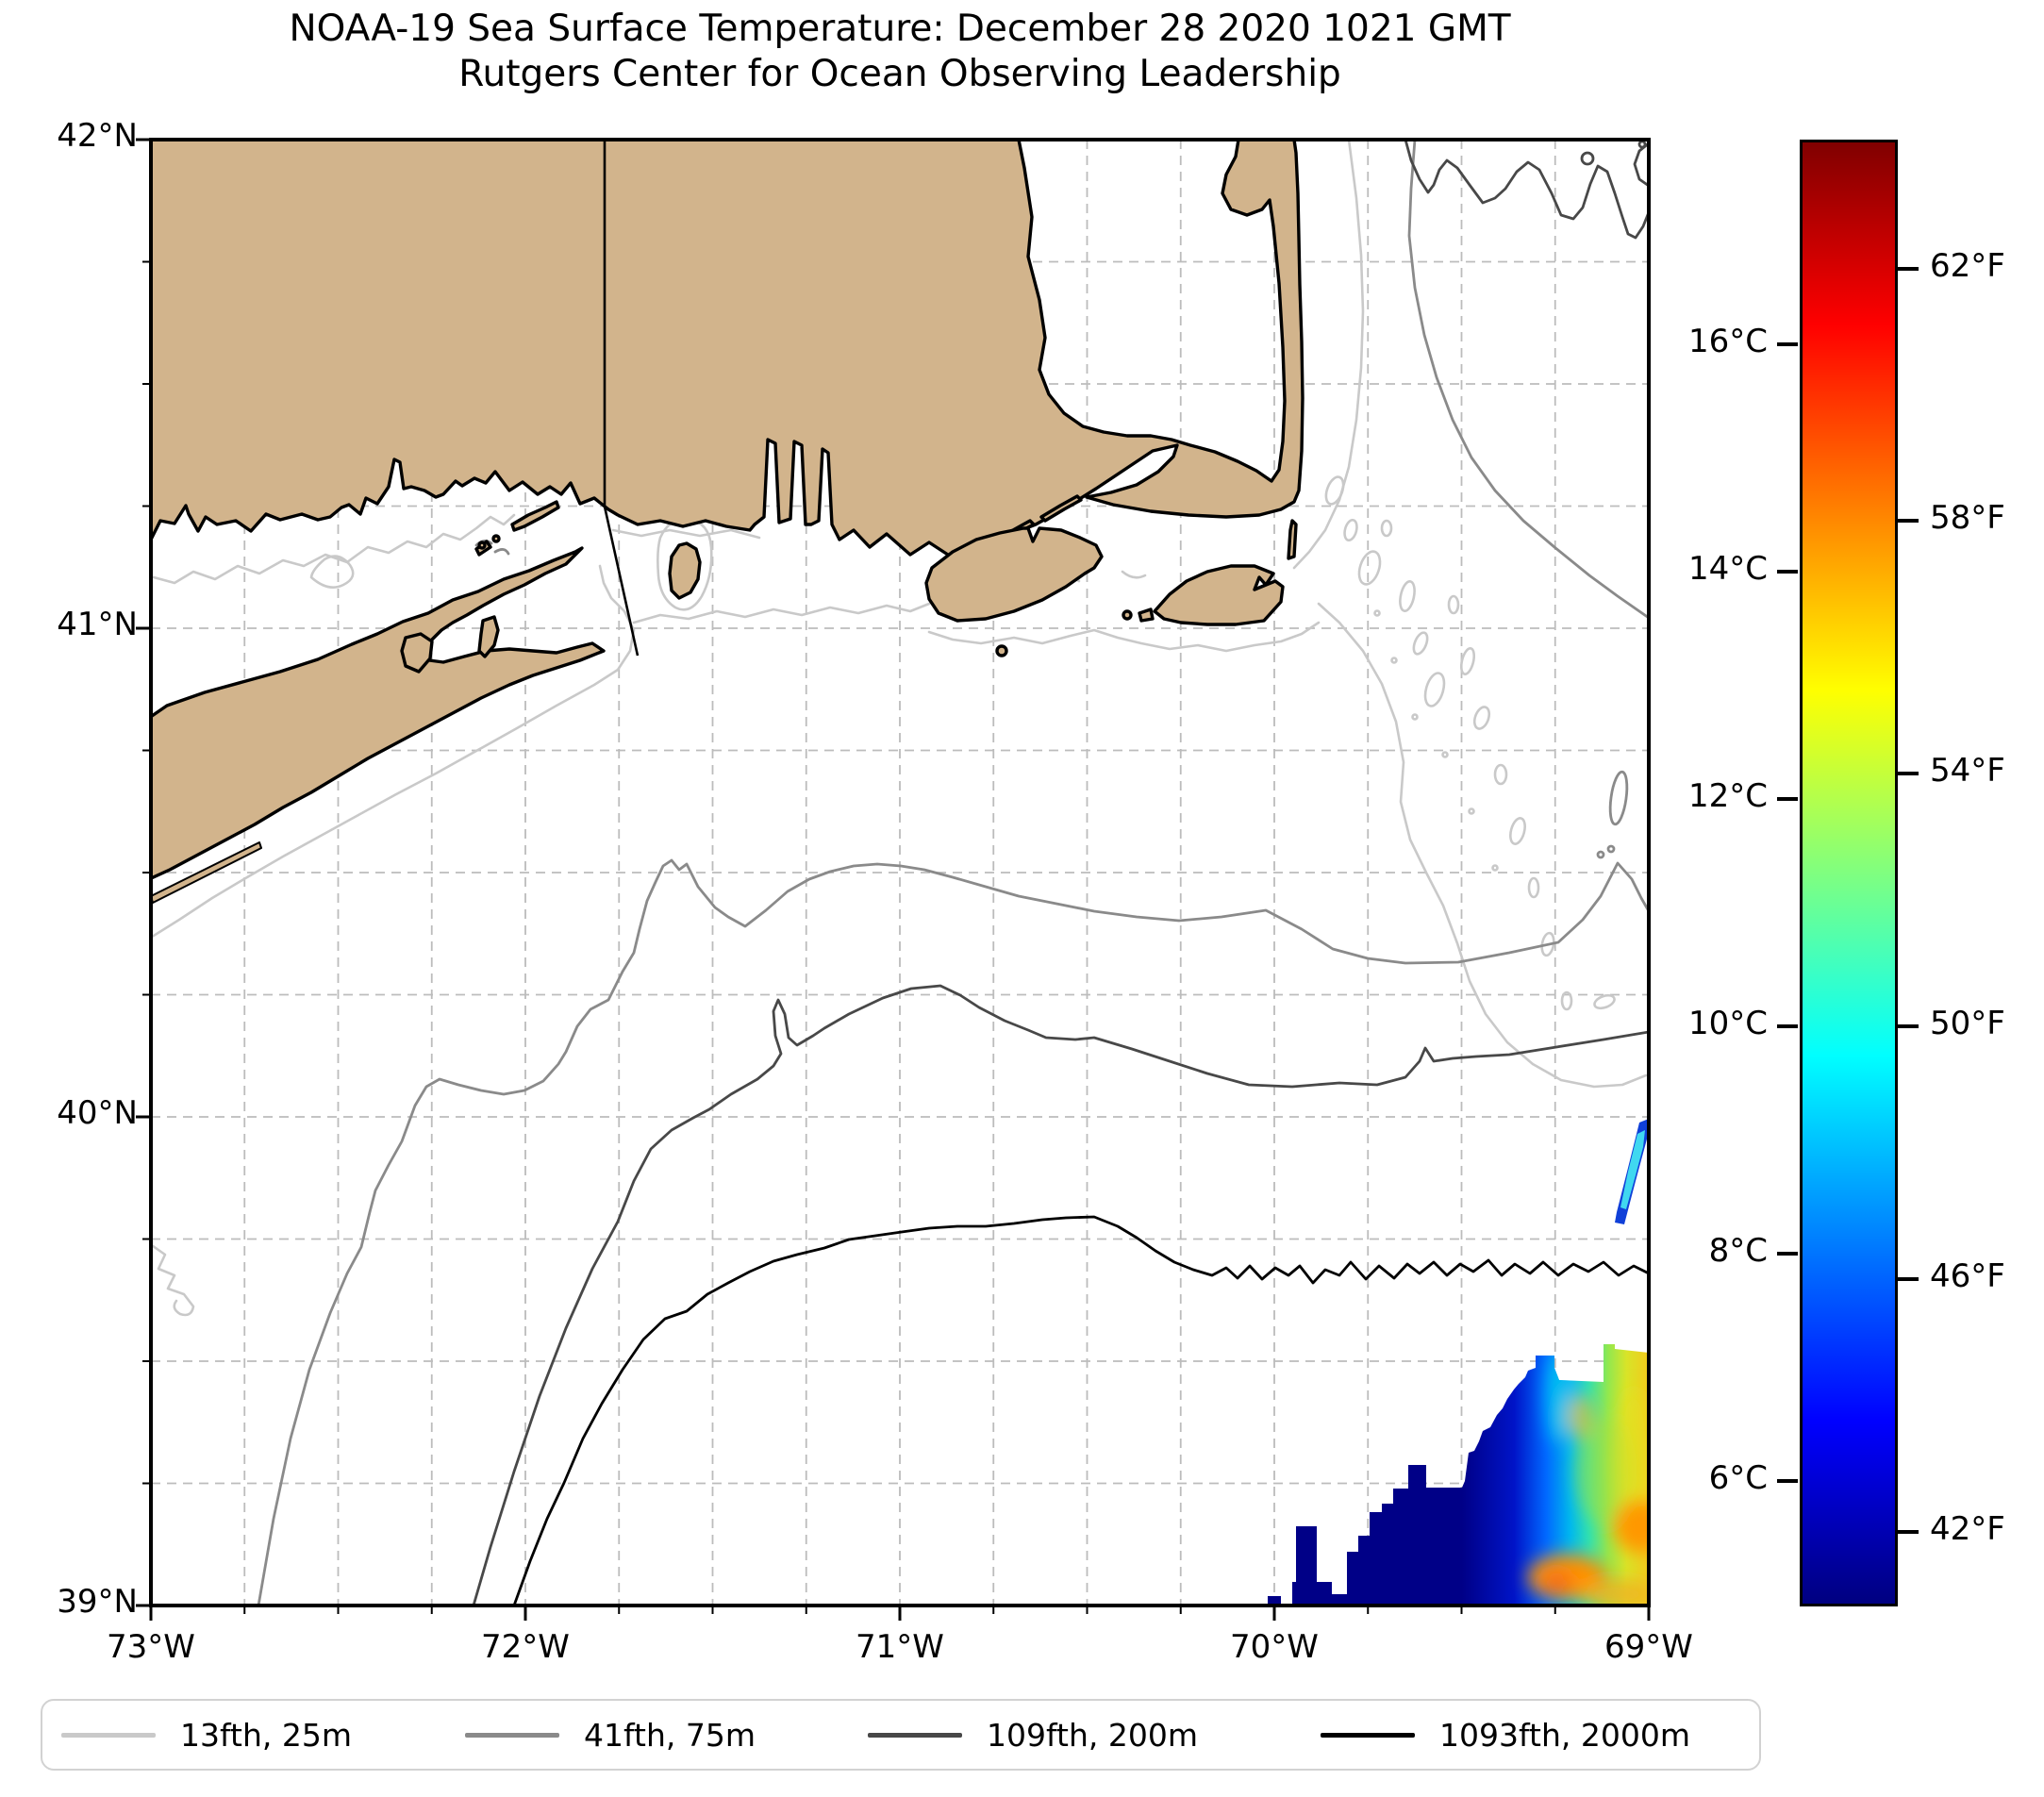  Describe the element at coordinates (1147, 615) in the screenshot. I see `tuckernuck-island` at that location.